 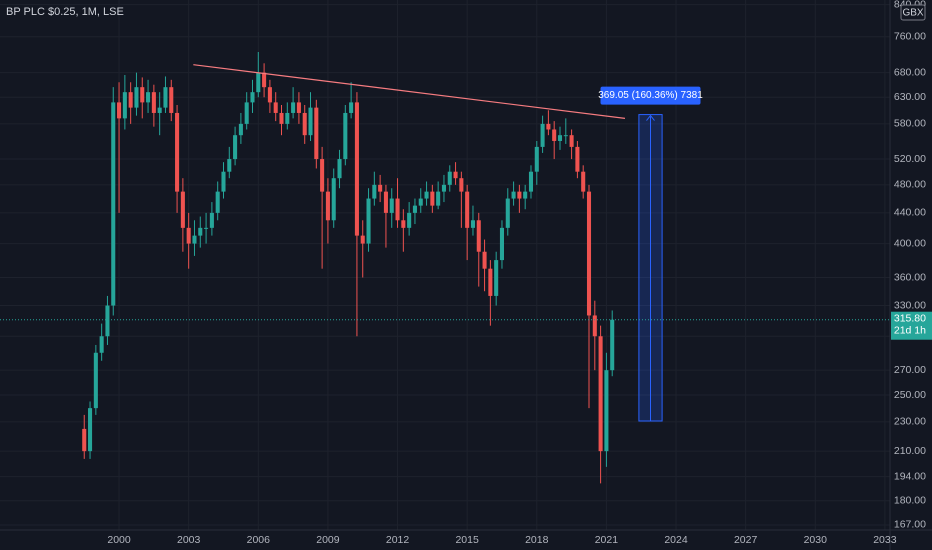 I want to click on y-tick-label: 230.00, so click(x=910, y=422).